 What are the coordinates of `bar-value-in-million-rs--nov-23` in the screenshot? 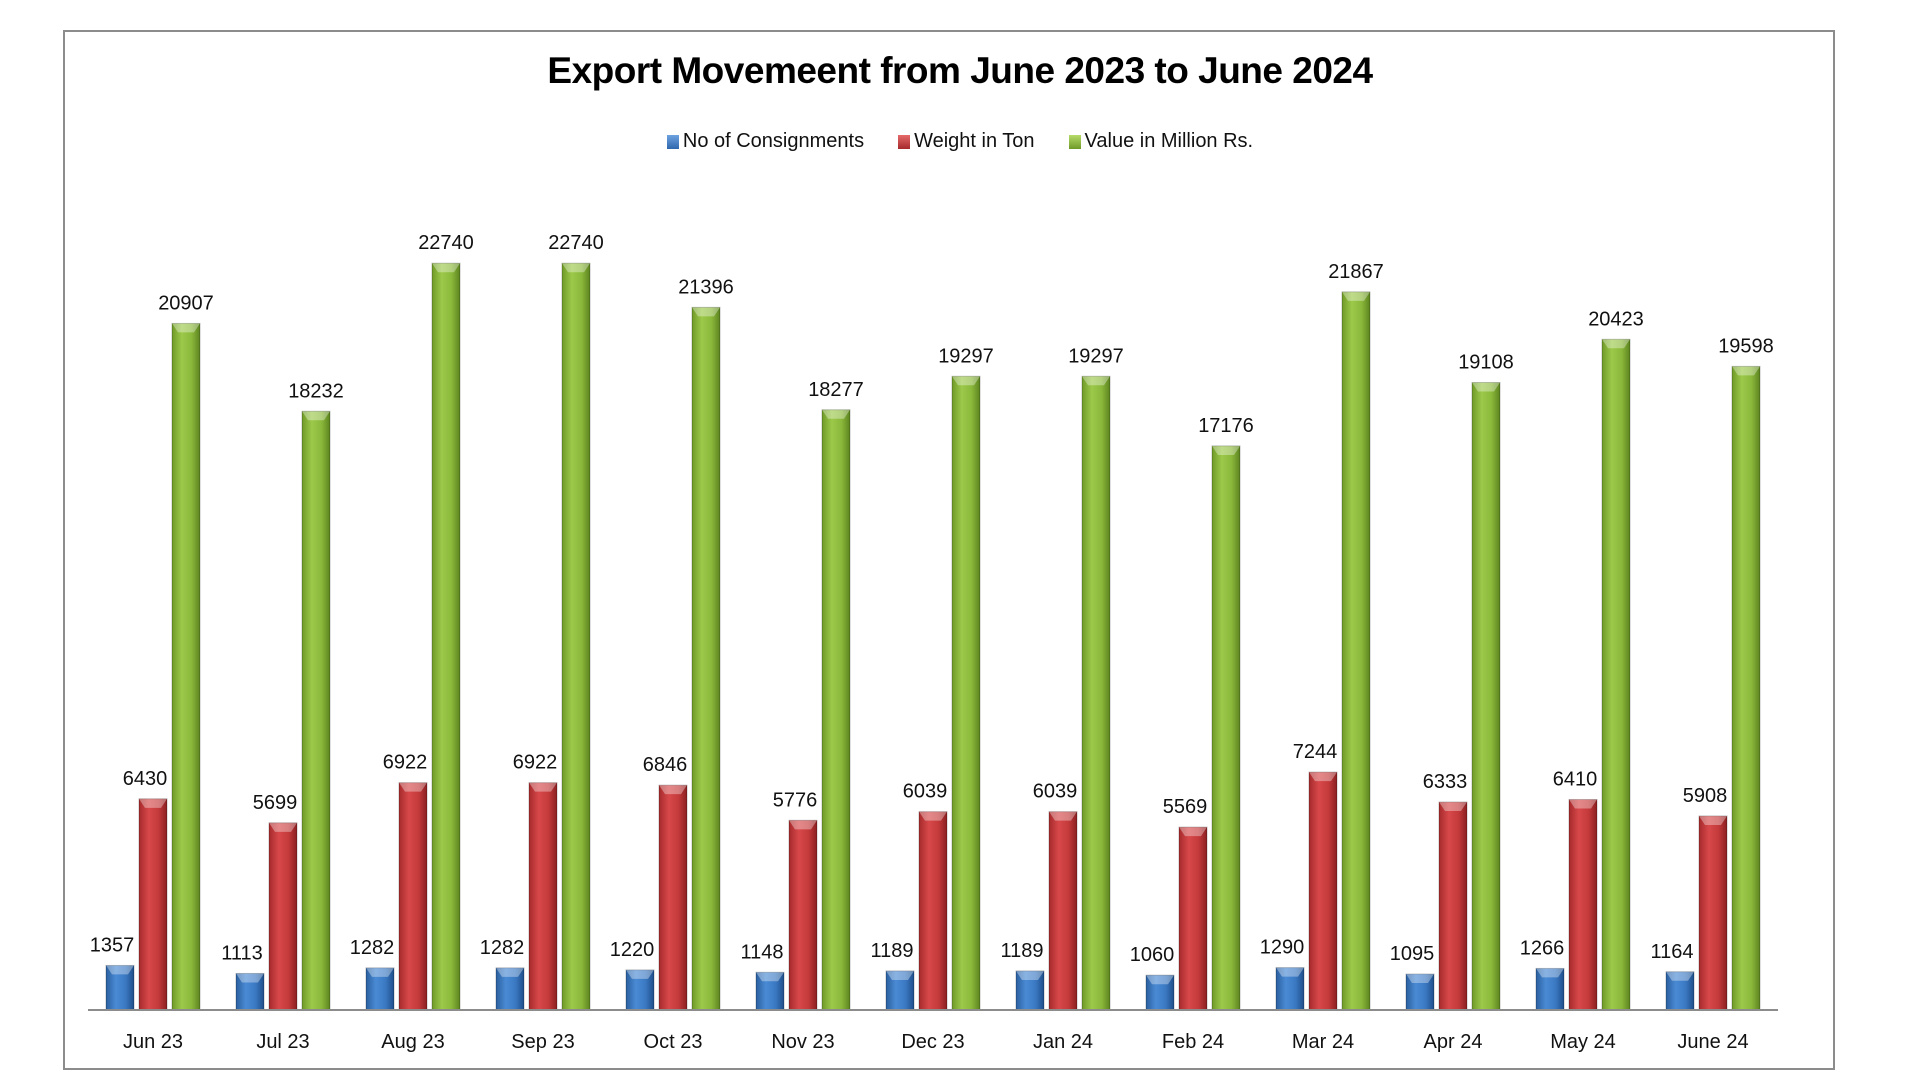 It's located at (836, 710).